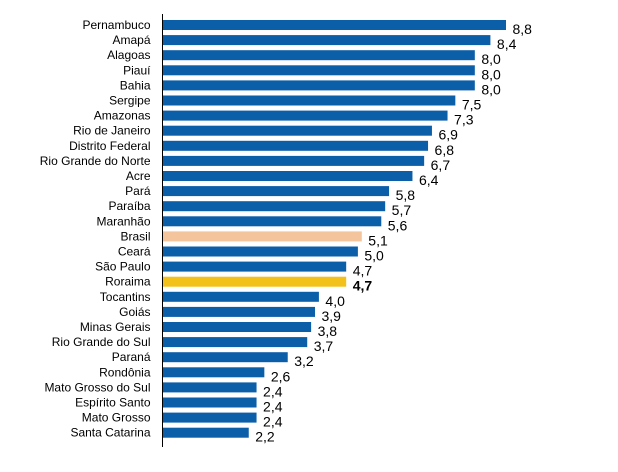 This screenshot has width=618, height=472. Describe the element at coordinates (273, 407) in the screenshot. I see `value-label-25: 2,4` at that location.